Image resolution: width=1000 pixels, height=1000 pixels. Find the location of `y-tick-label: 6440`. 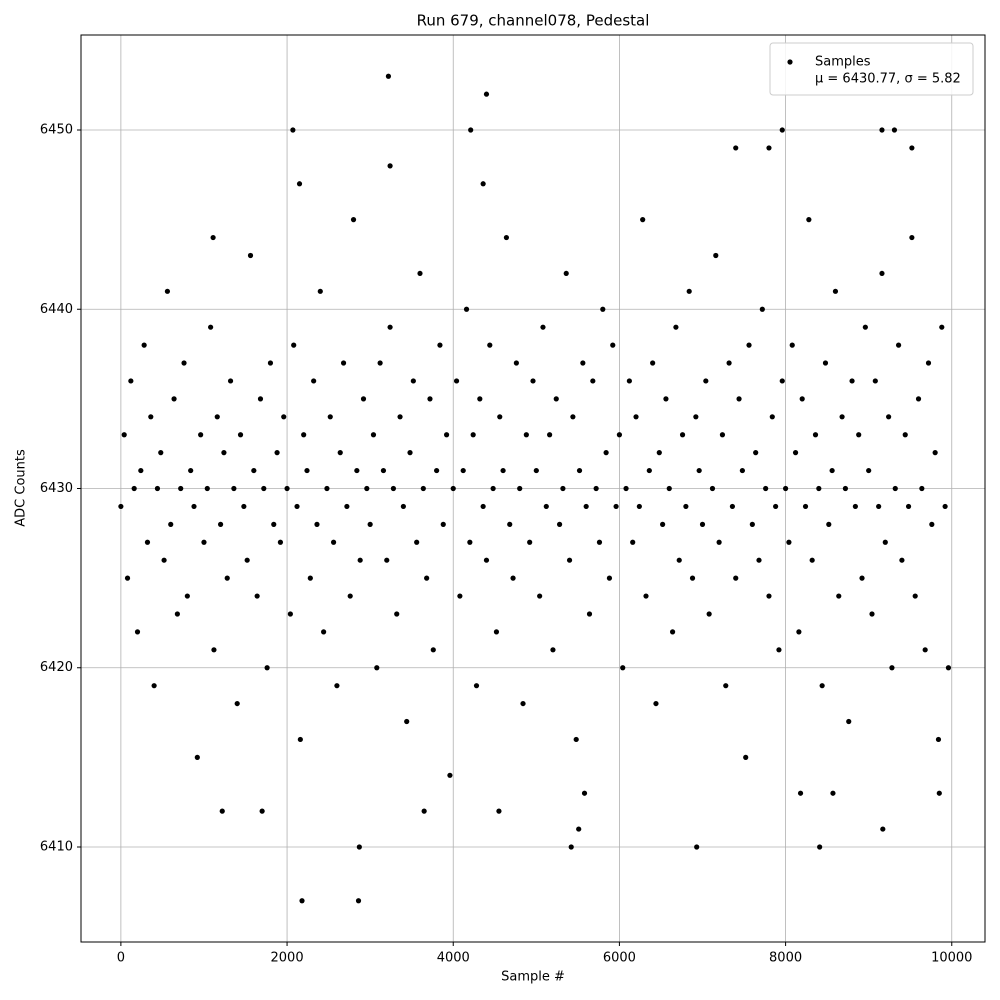

y-tick-label: 6440 is located at coordinates (56, 309).